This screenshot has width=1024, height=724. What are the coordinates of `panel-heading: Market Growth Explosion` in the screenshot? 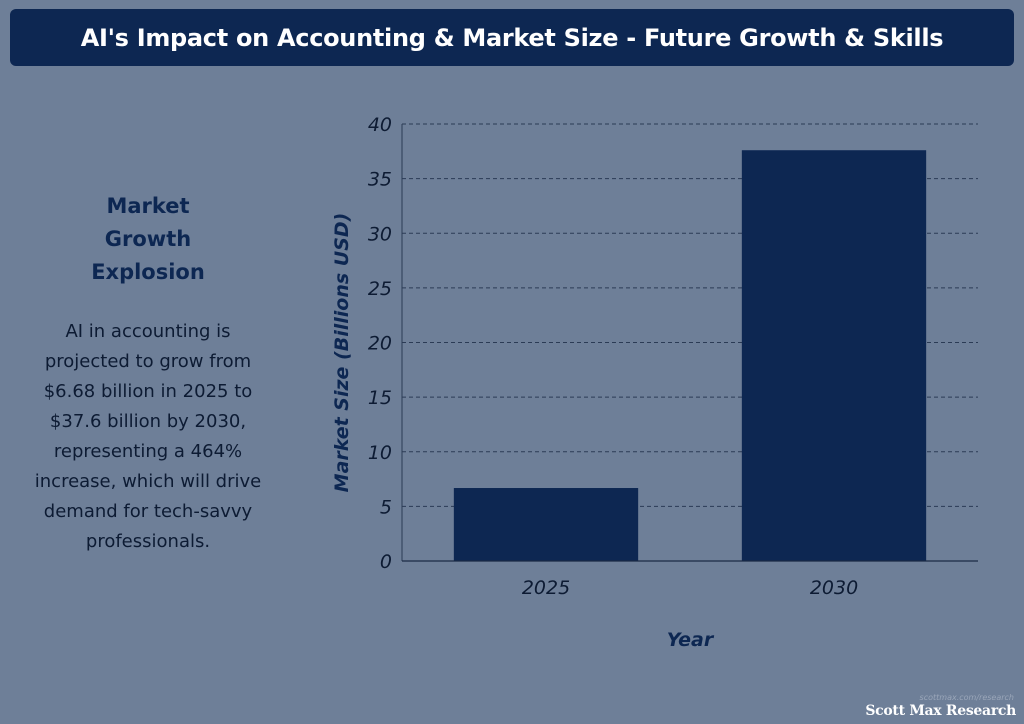 It's located at (148, 239).